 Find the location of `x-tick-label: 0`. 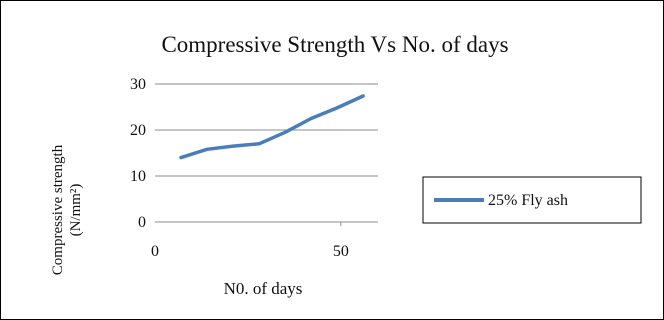

x-tick-label: 0 is located at coordinates (155, 251).